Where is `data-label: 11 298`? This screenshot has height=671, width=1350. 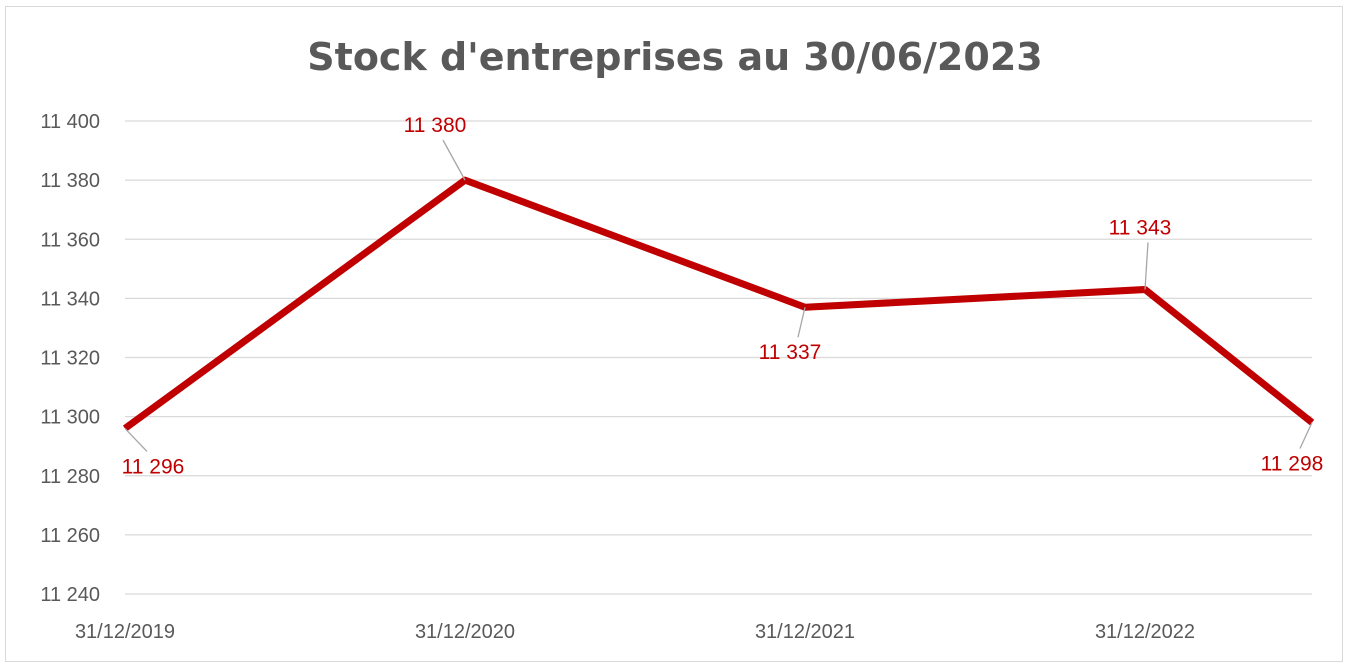 data-label: 11 298 is located at coordinates (1292, 464).